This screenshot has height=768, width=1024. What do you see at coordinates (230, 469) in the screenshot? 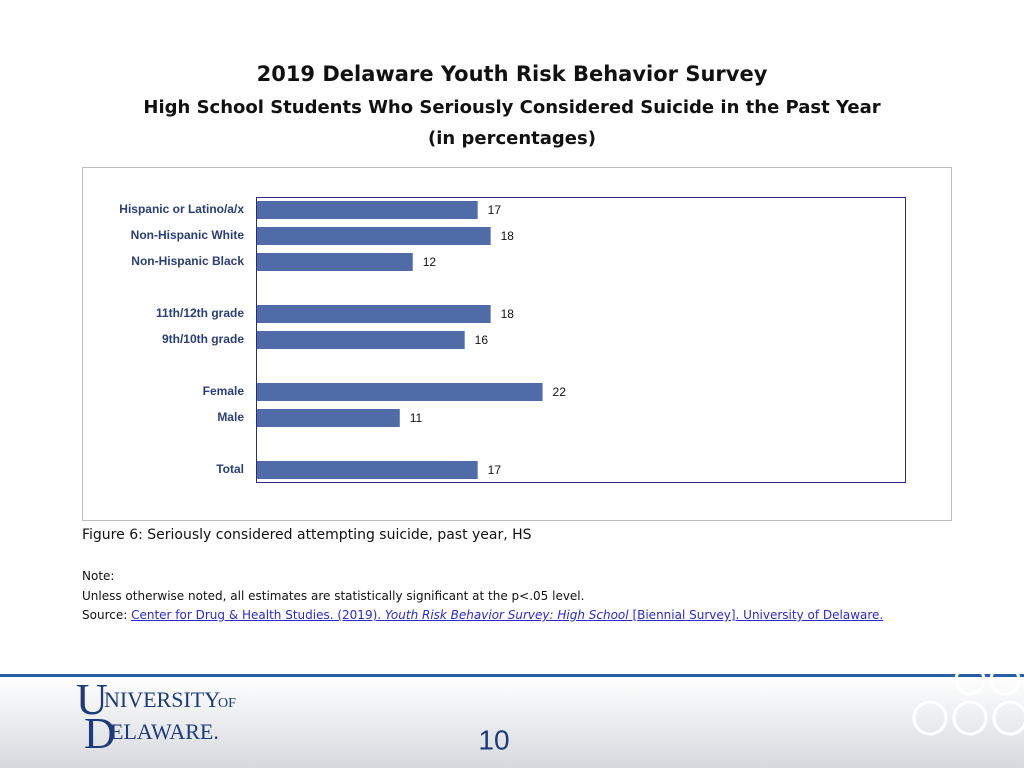
I see `category-label: Total` at bounding box center [230, 469].